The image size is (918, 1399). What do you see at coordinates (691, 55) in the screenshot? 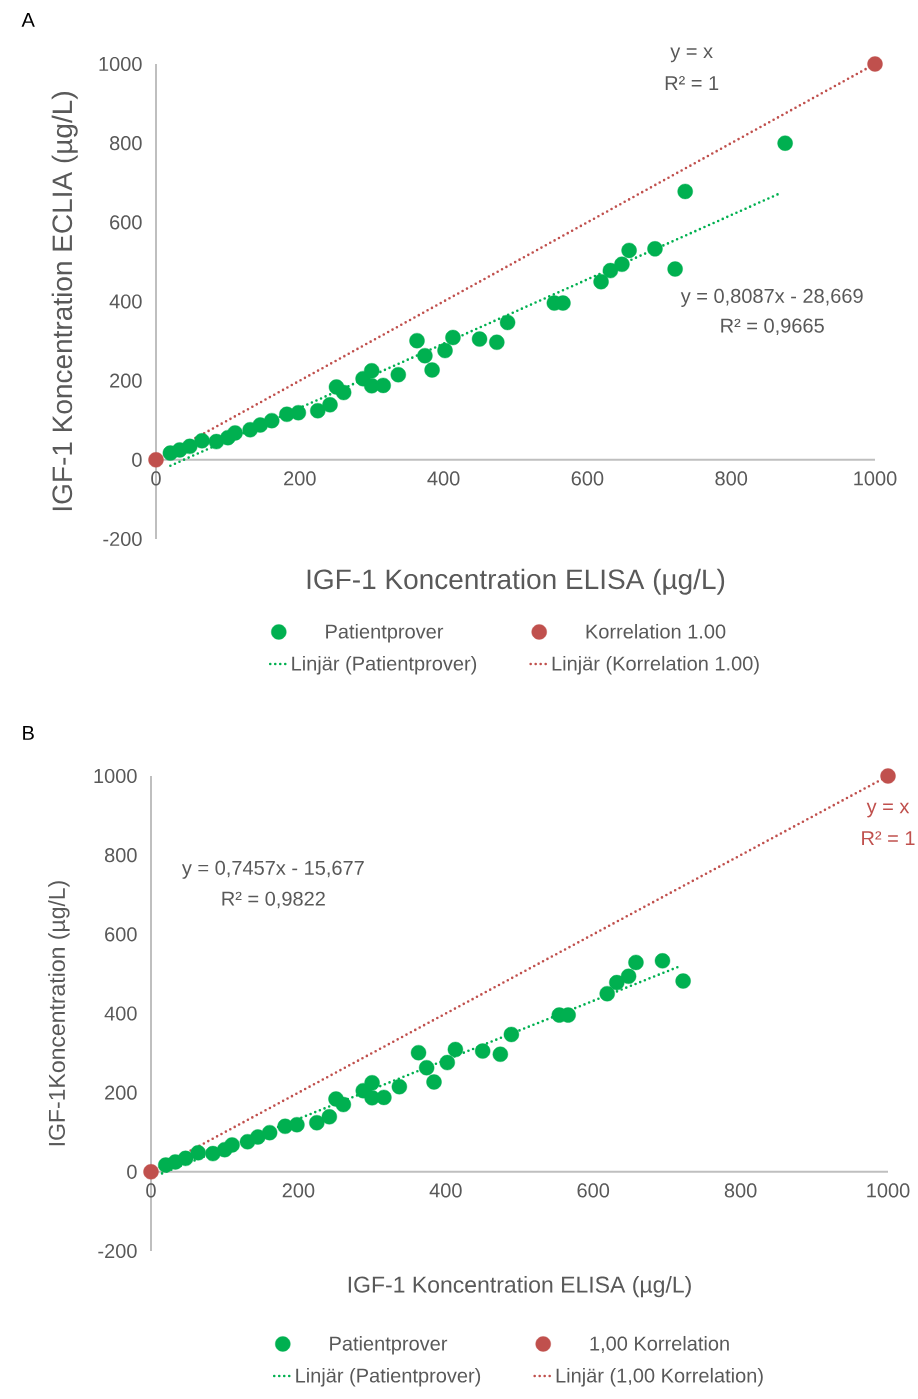
I see `text: y = x` at bounding box center [691, 55].